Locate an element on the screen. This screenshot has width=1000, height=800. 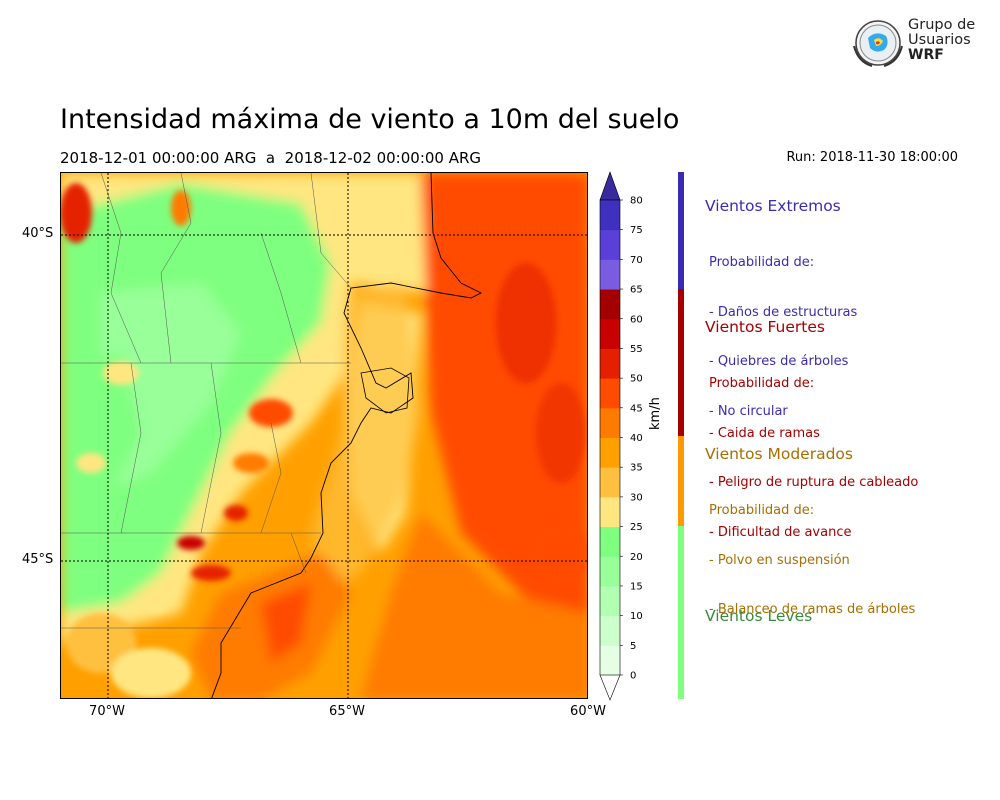
risk-bar-moderate is located at coordinates (681, 481).